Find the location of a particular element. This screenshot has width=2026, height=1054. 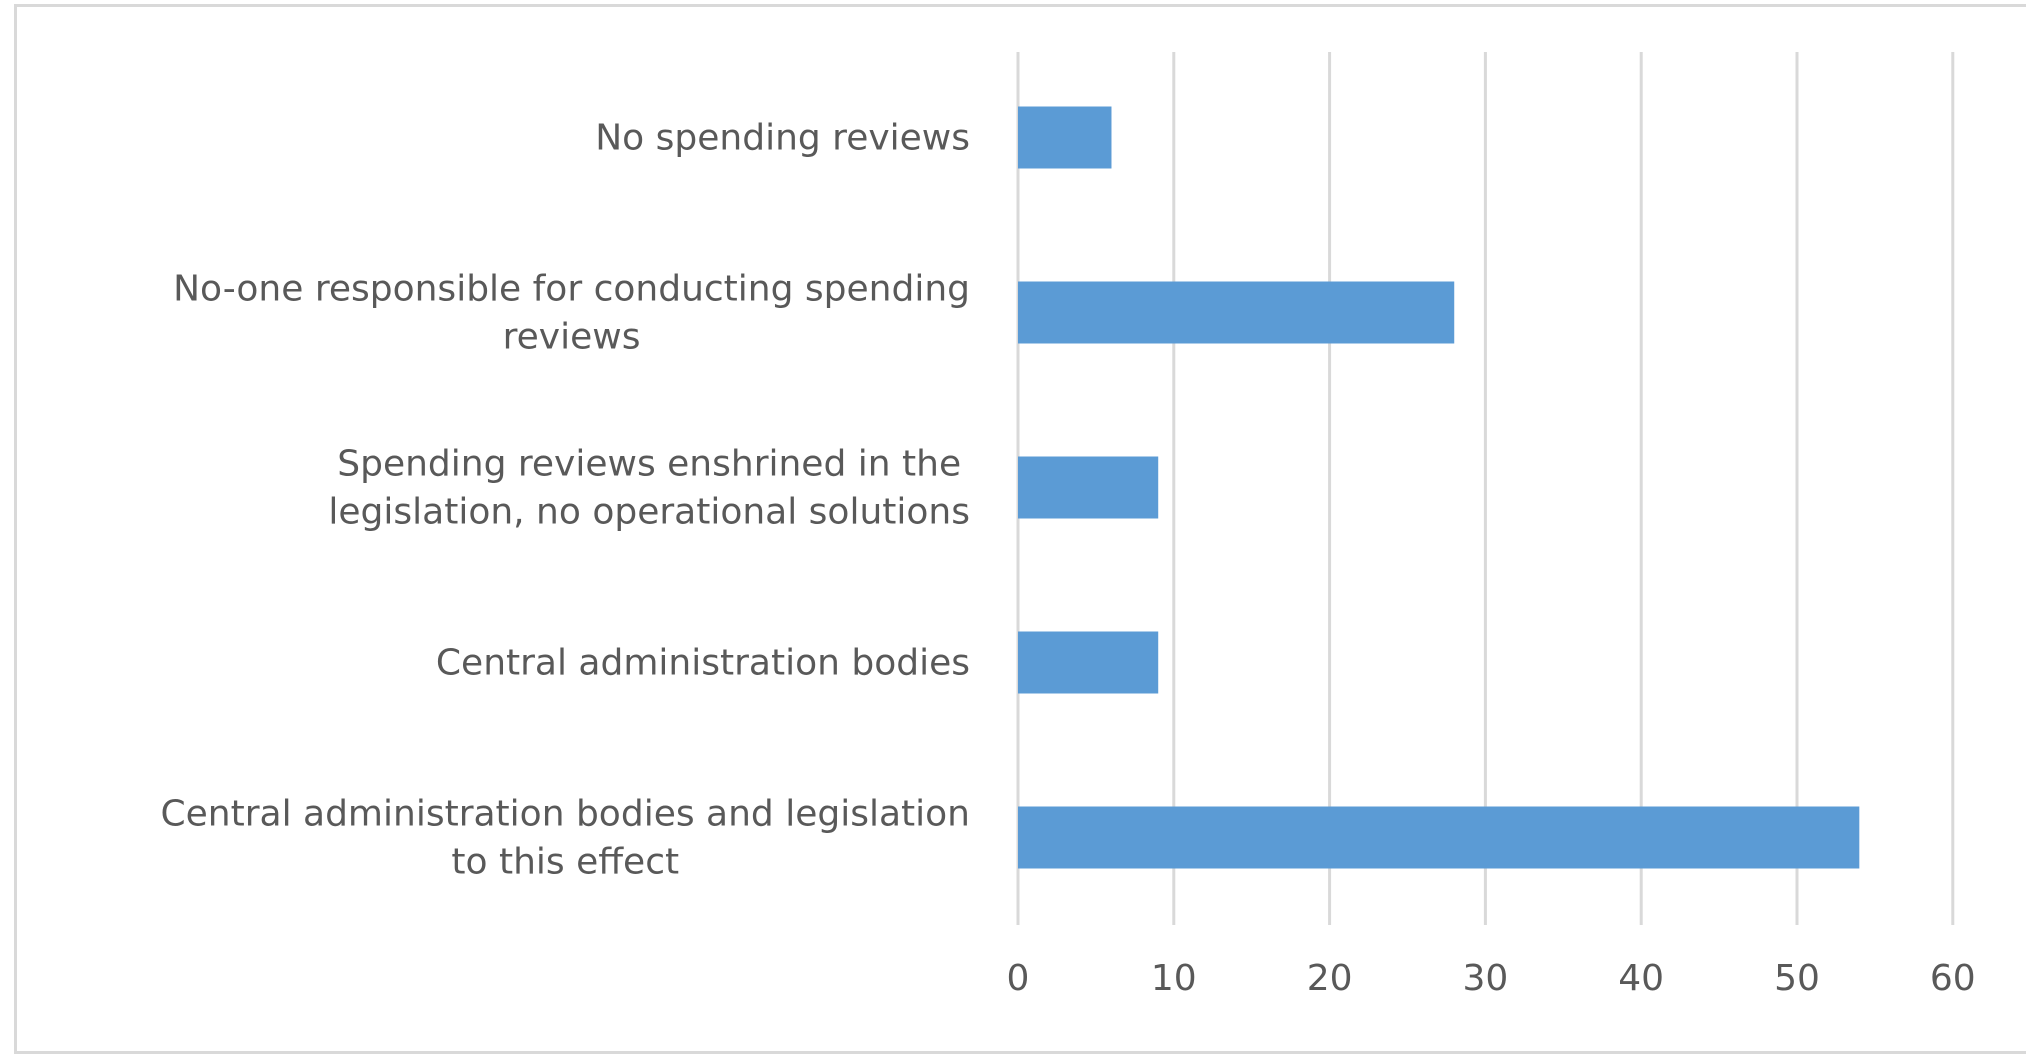

x-tick-label: 30 is located at coordinates (1485, 978).